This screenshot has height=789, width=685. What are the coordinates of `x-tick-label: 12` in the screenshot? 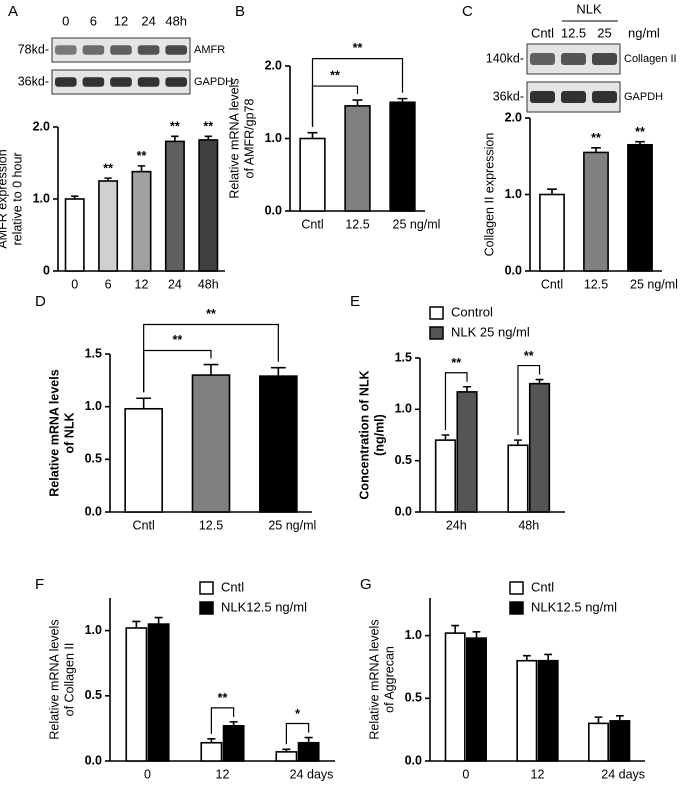 It's located at (223, 774).